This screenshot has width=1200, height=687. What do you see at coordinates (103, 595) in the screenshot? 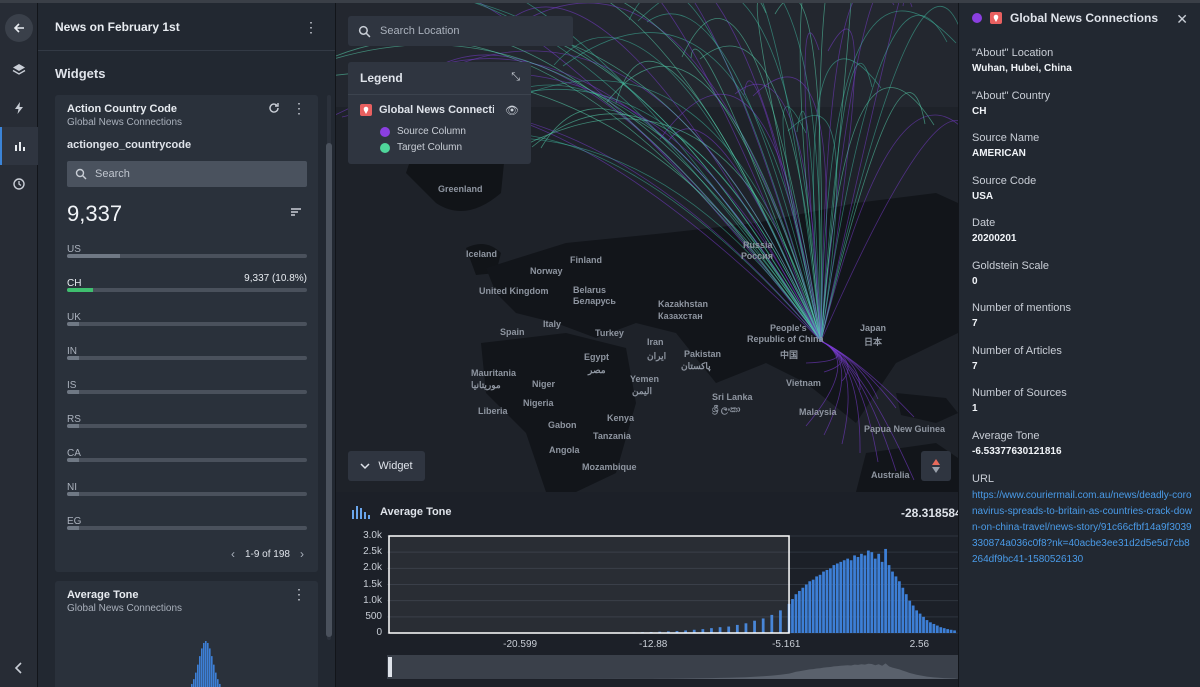
I see `widget-title: Average Tone` at bounding box center [103, 595].